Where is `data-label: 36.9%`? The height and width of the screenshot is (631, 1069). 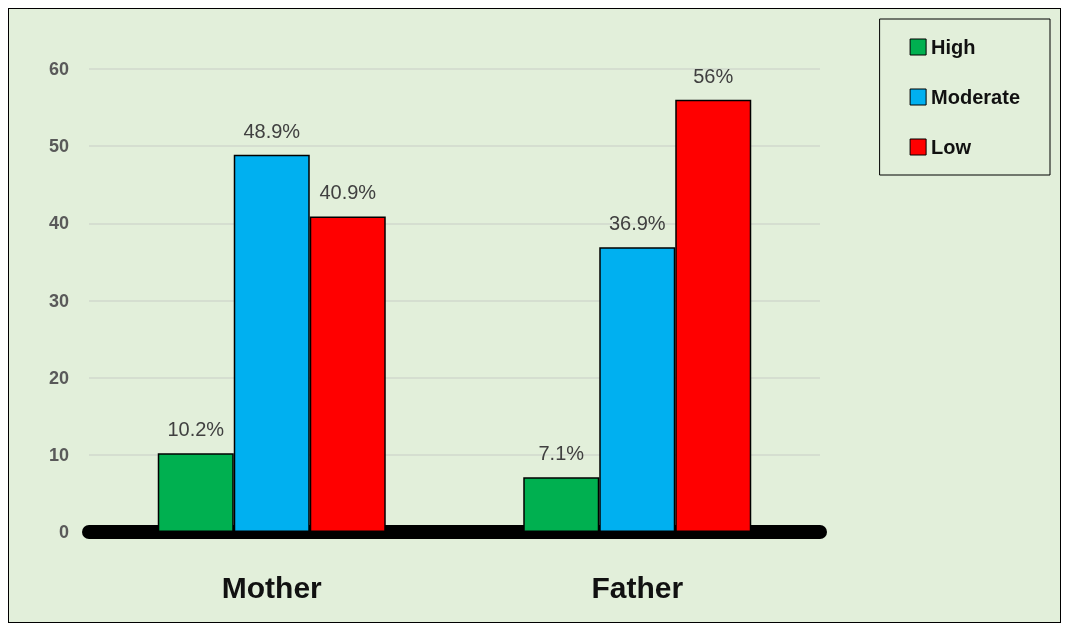
data-label: 36.9% is located at coordinates (637, 223).